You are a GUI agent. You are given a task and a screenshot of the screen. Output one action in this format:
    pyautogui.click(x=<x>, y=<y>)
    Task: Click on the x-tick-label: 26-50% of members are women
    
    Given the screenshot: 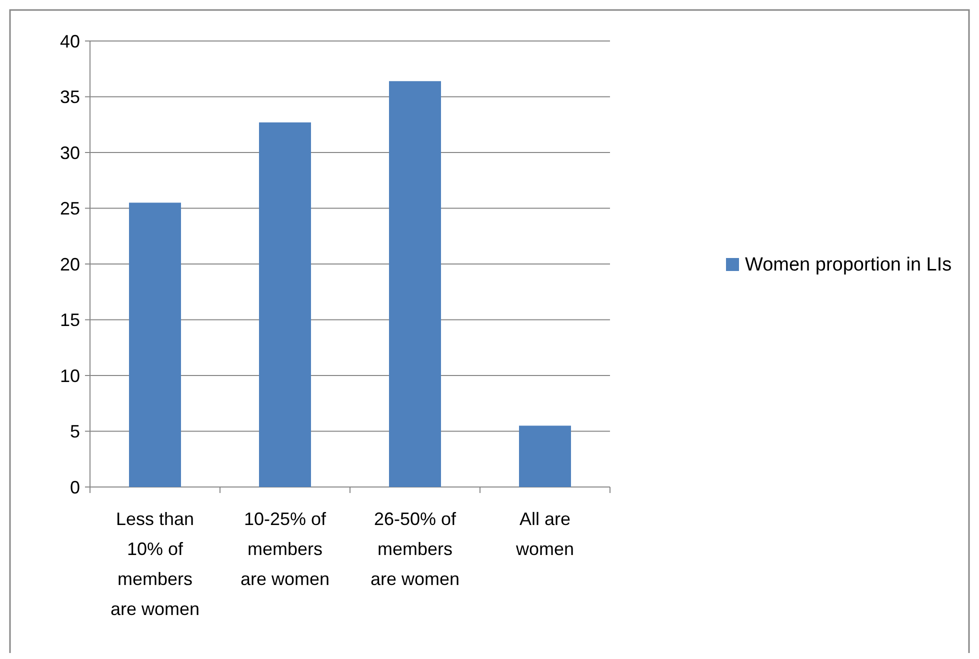 What is the action you would take?
    pyautogui.click(x=415, y=549)
    